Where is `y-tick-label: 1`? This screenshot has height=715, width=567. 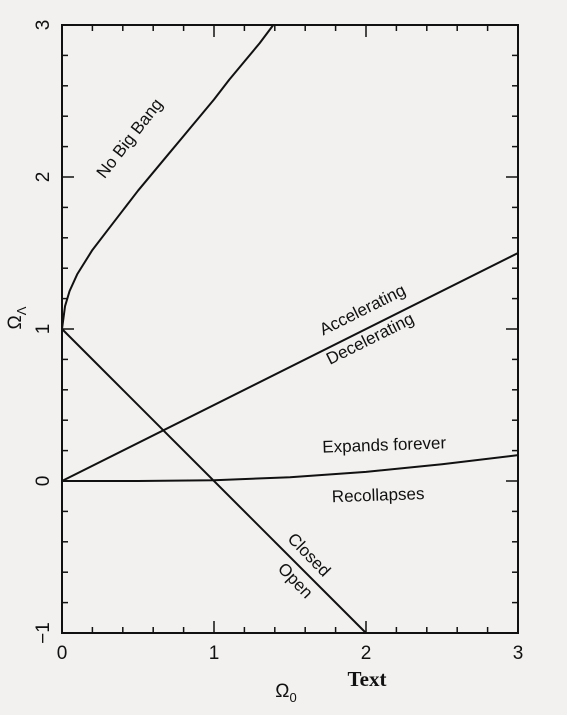 y-tick-label: 1 is located at coordinates (43, 329).